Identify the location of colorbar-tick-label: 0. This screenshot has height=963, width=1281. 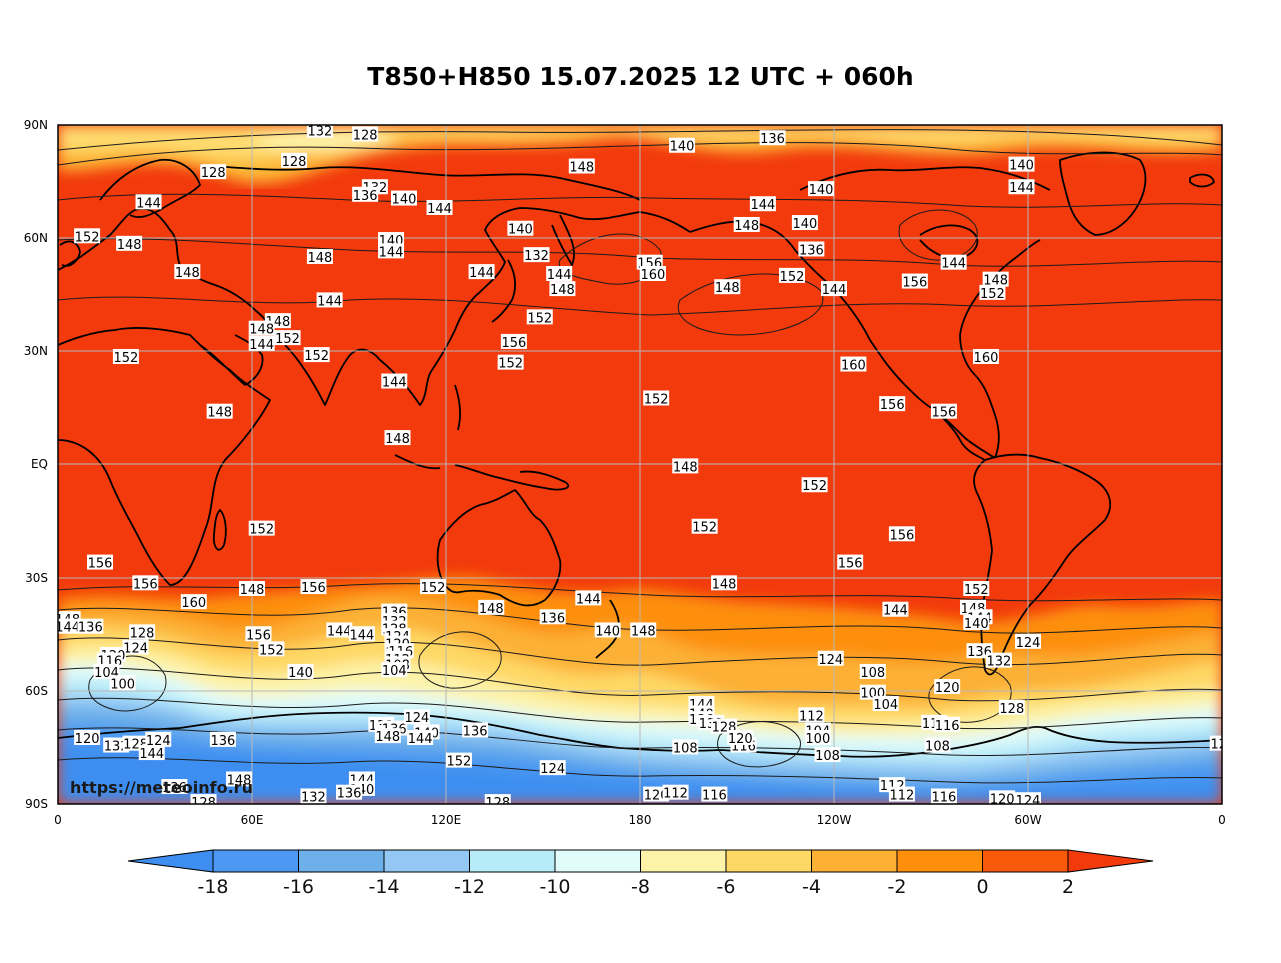
(982, 887).